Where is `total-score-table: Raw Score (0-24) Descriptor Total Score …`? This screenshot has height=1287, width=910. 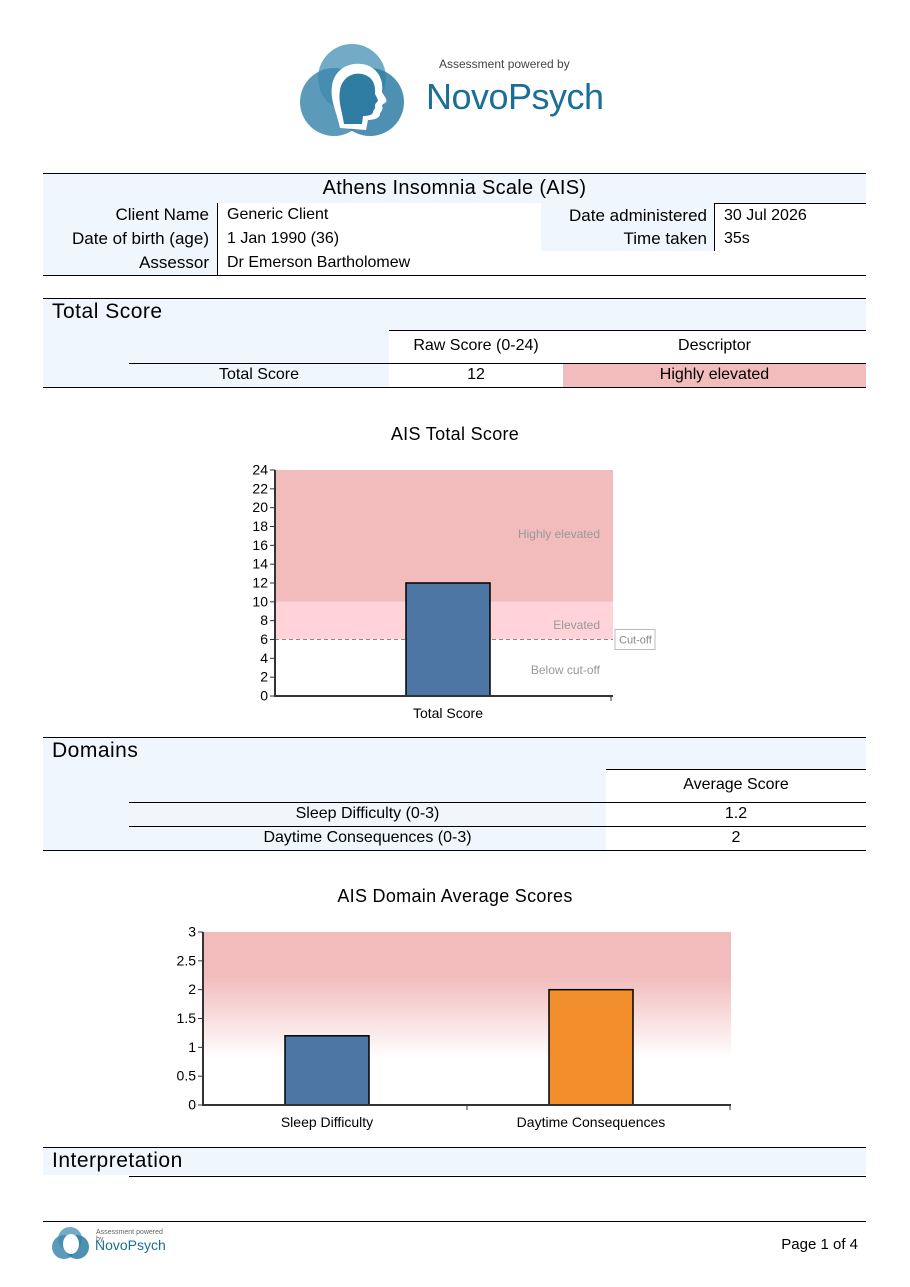
total-score-table: Raw Score (0-24) Descriptor Total Score … is located at coordinates (454, 359).